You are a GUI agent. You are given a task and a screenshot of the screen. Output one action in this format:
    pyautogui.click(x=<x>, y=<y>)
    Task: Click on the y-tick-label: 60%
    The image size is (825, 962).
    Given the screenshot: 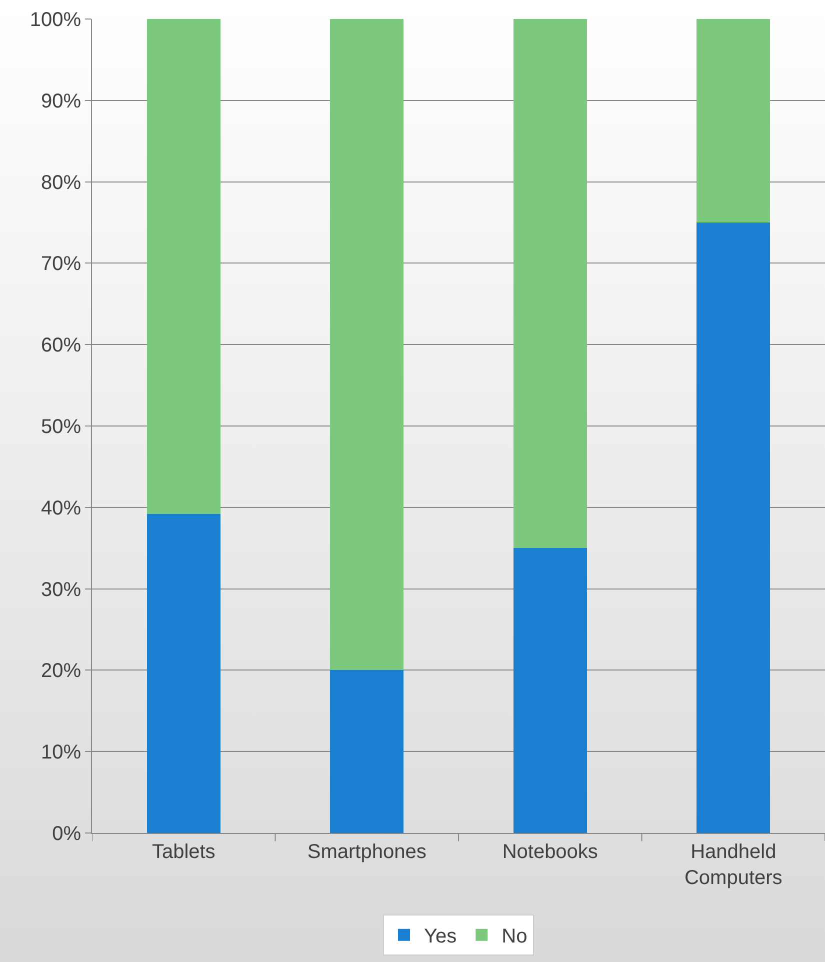 What is the action you would take?
    pyautogui.click(x=61, y=345)
    